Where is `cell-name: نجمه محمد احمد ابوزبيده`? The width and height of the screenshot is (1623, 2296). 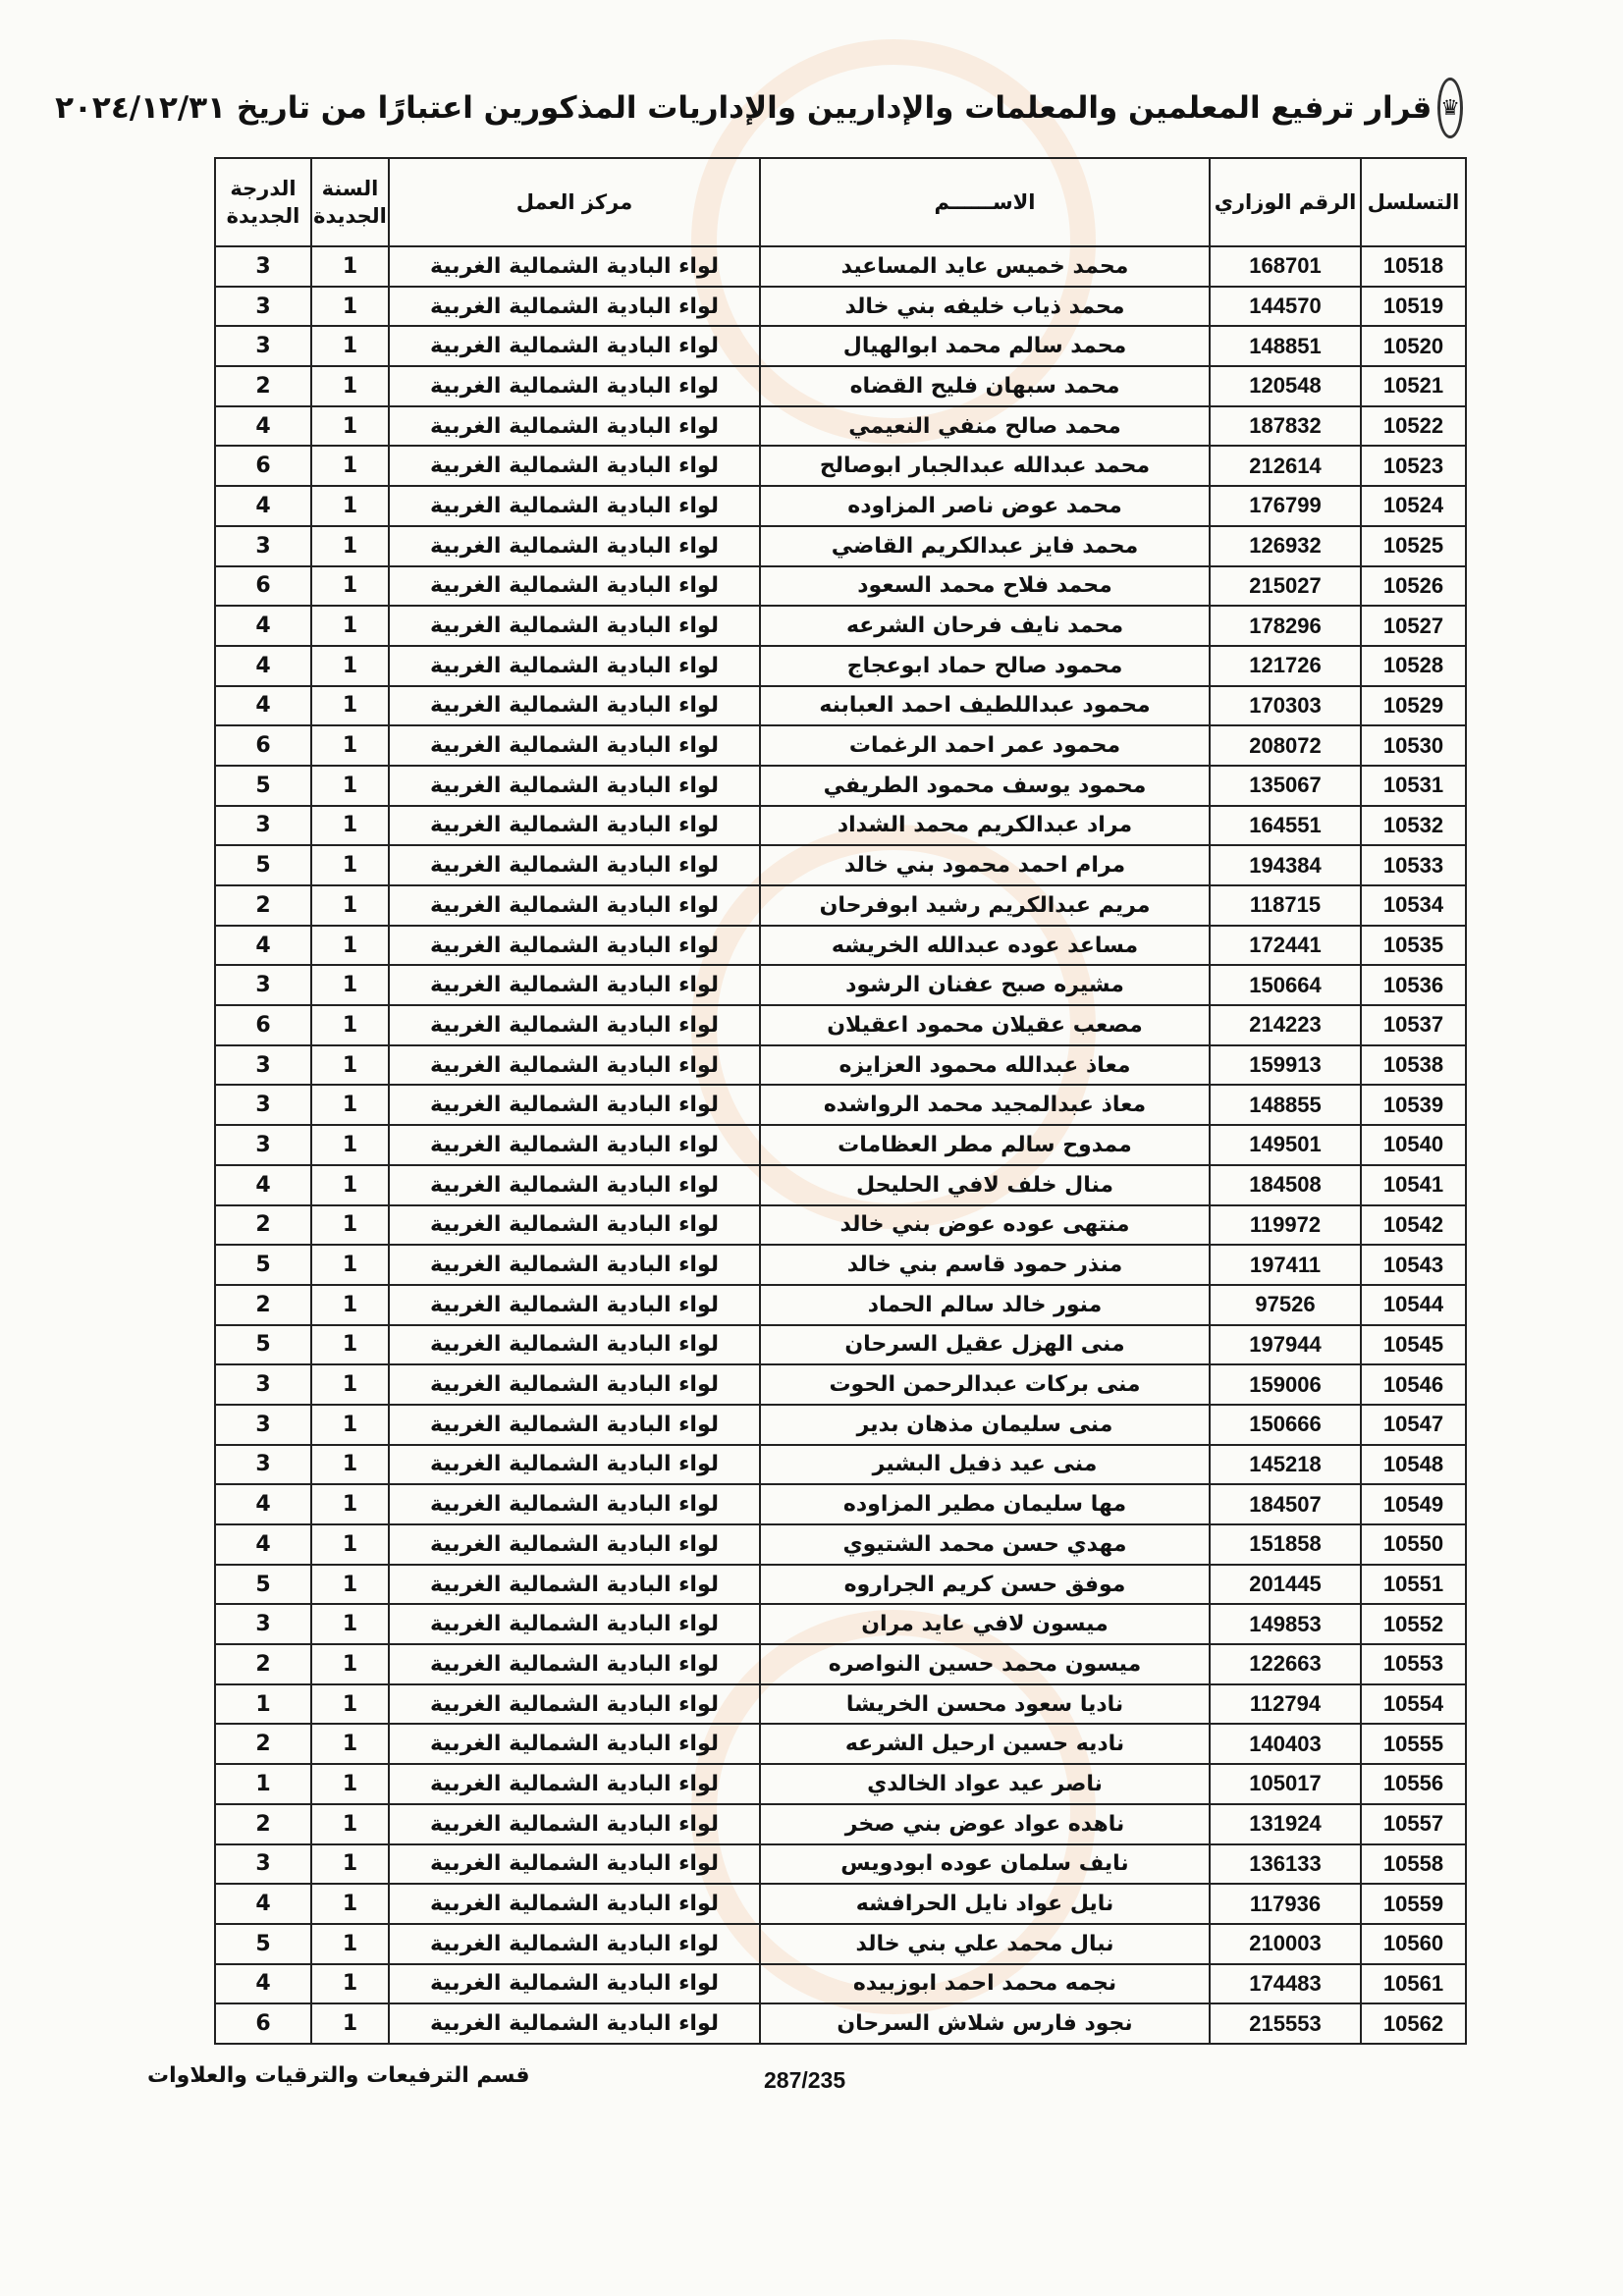 cell-name: نجمه محمد احمد ابوزبيده is located at coordinates (985, 1983).